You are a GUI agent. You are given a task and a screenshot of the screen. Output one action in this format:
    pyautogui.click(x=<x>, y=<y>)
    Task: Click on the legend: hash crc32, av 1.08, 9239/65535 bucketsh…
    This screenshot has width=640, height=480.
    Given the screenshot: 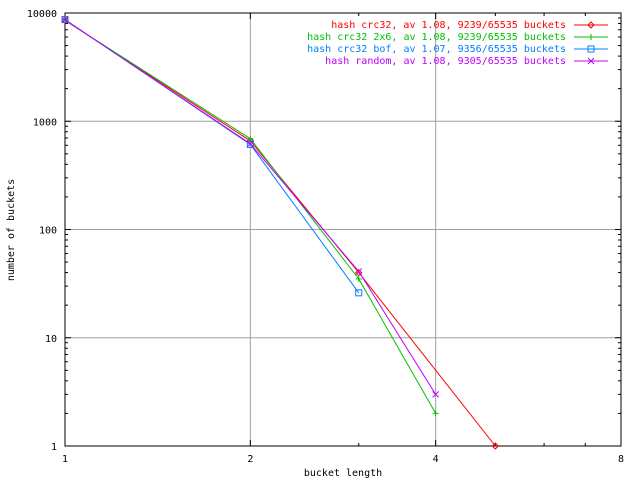 What is the action you would take?
    pyautogui.click(x=457, y=43)
    